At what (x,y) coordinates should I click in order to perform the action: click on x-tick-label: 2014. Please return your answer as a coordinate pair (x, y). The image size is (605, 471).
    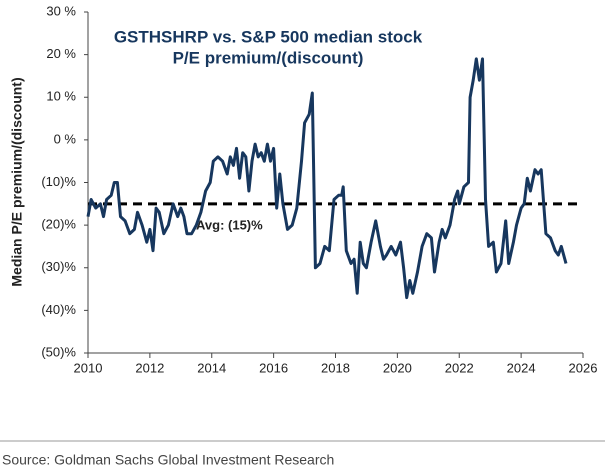
    Looking at the image, I should click on (211, 367).